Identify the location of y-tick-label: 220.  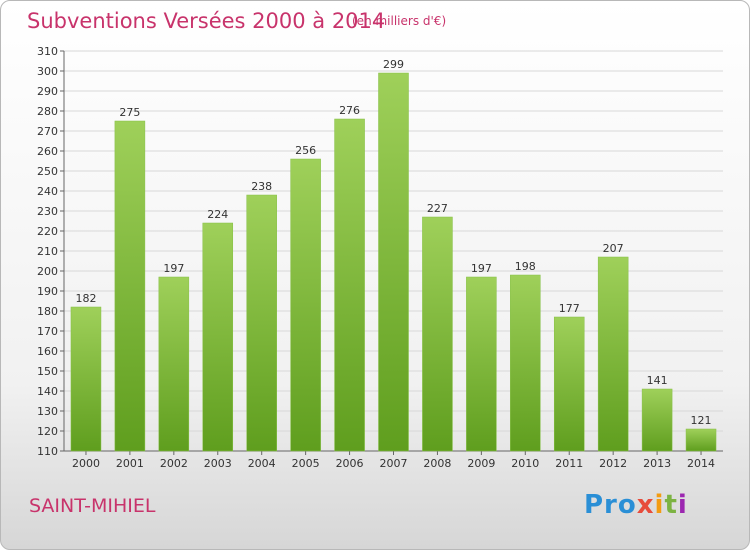
(47, 231).